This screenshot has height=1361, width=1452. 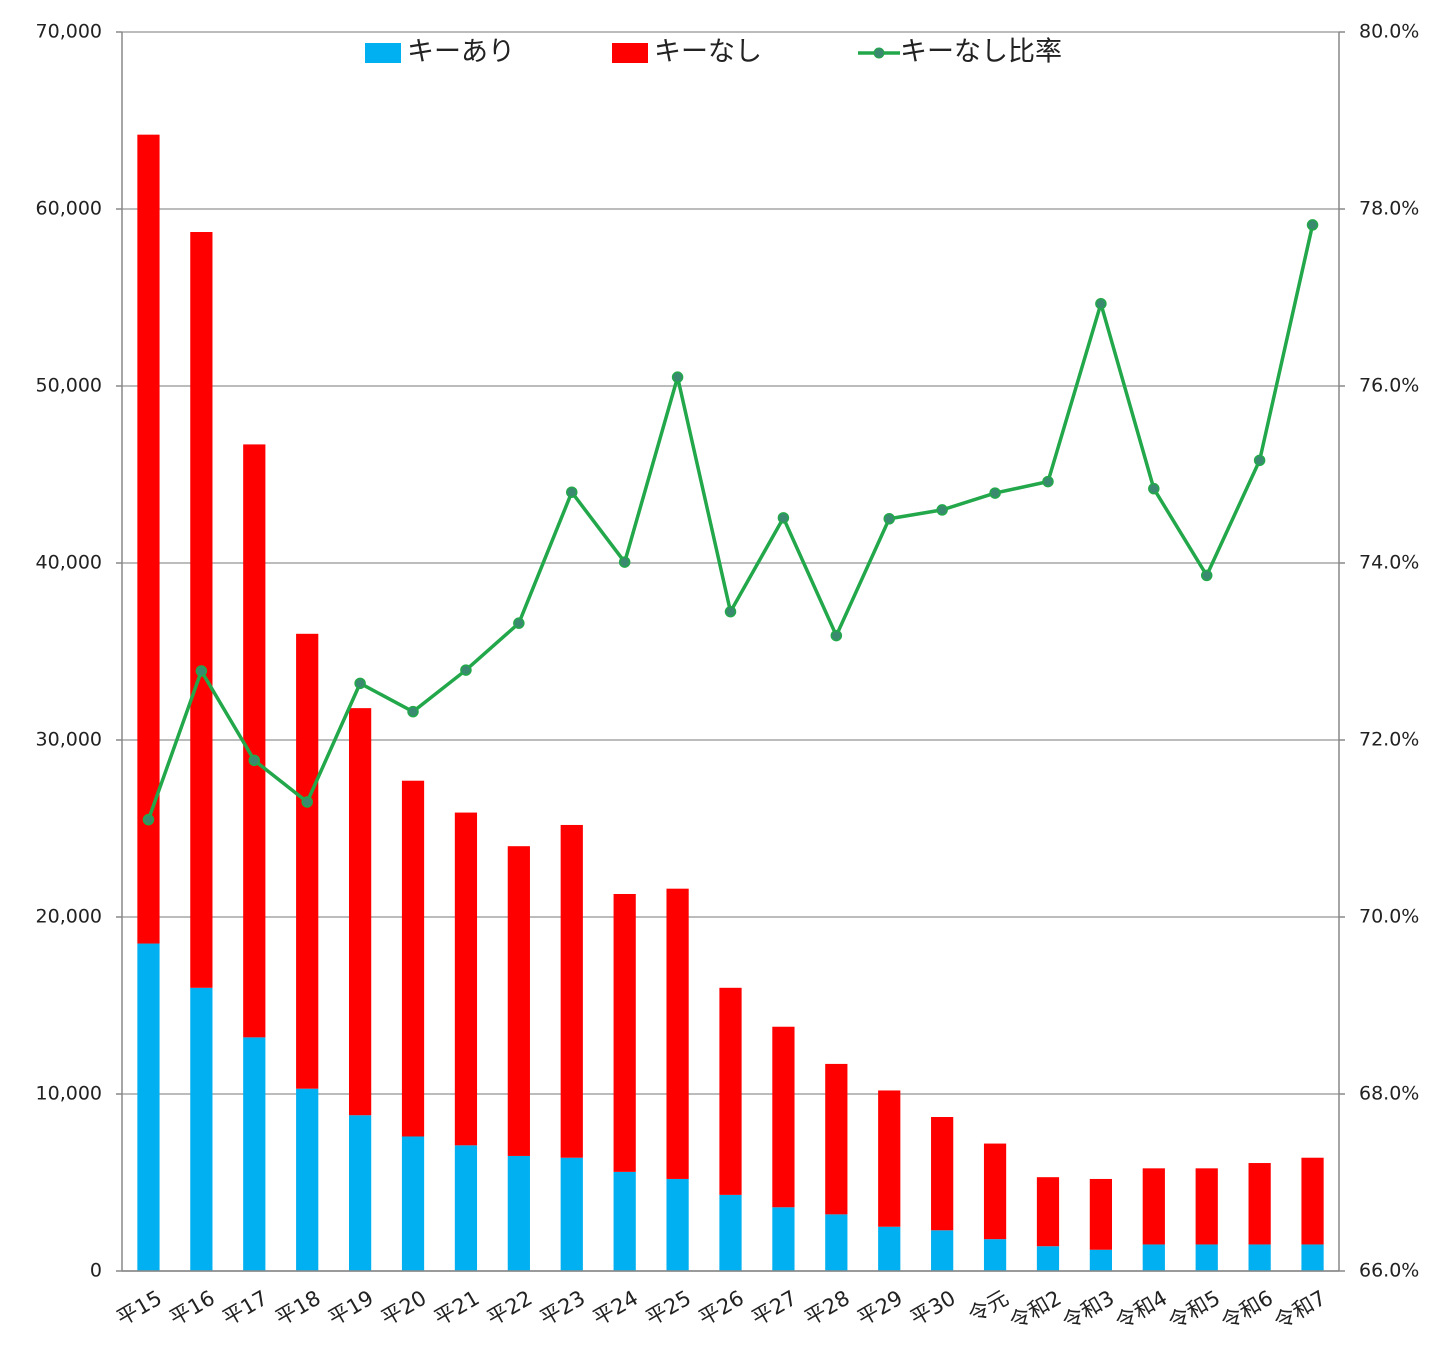 What do you see at coordinates (668, 1308) in the screenshot?
I see `x-tick-label: 平25` at bounding box center [668, 1308].